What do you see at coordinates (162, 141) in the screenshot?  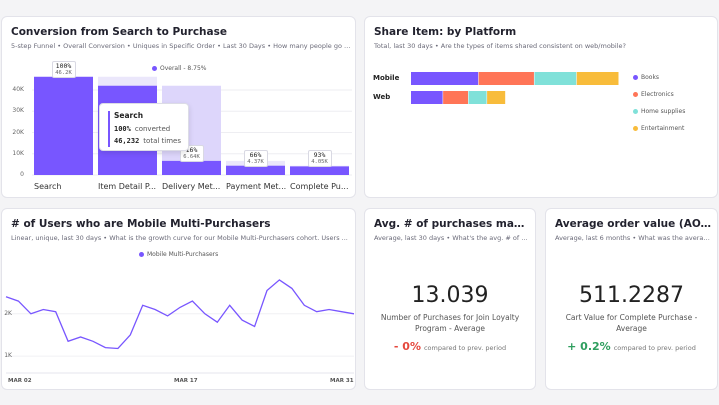 I see `tooltip-count-label: total times` at bounding box center [162, 141].